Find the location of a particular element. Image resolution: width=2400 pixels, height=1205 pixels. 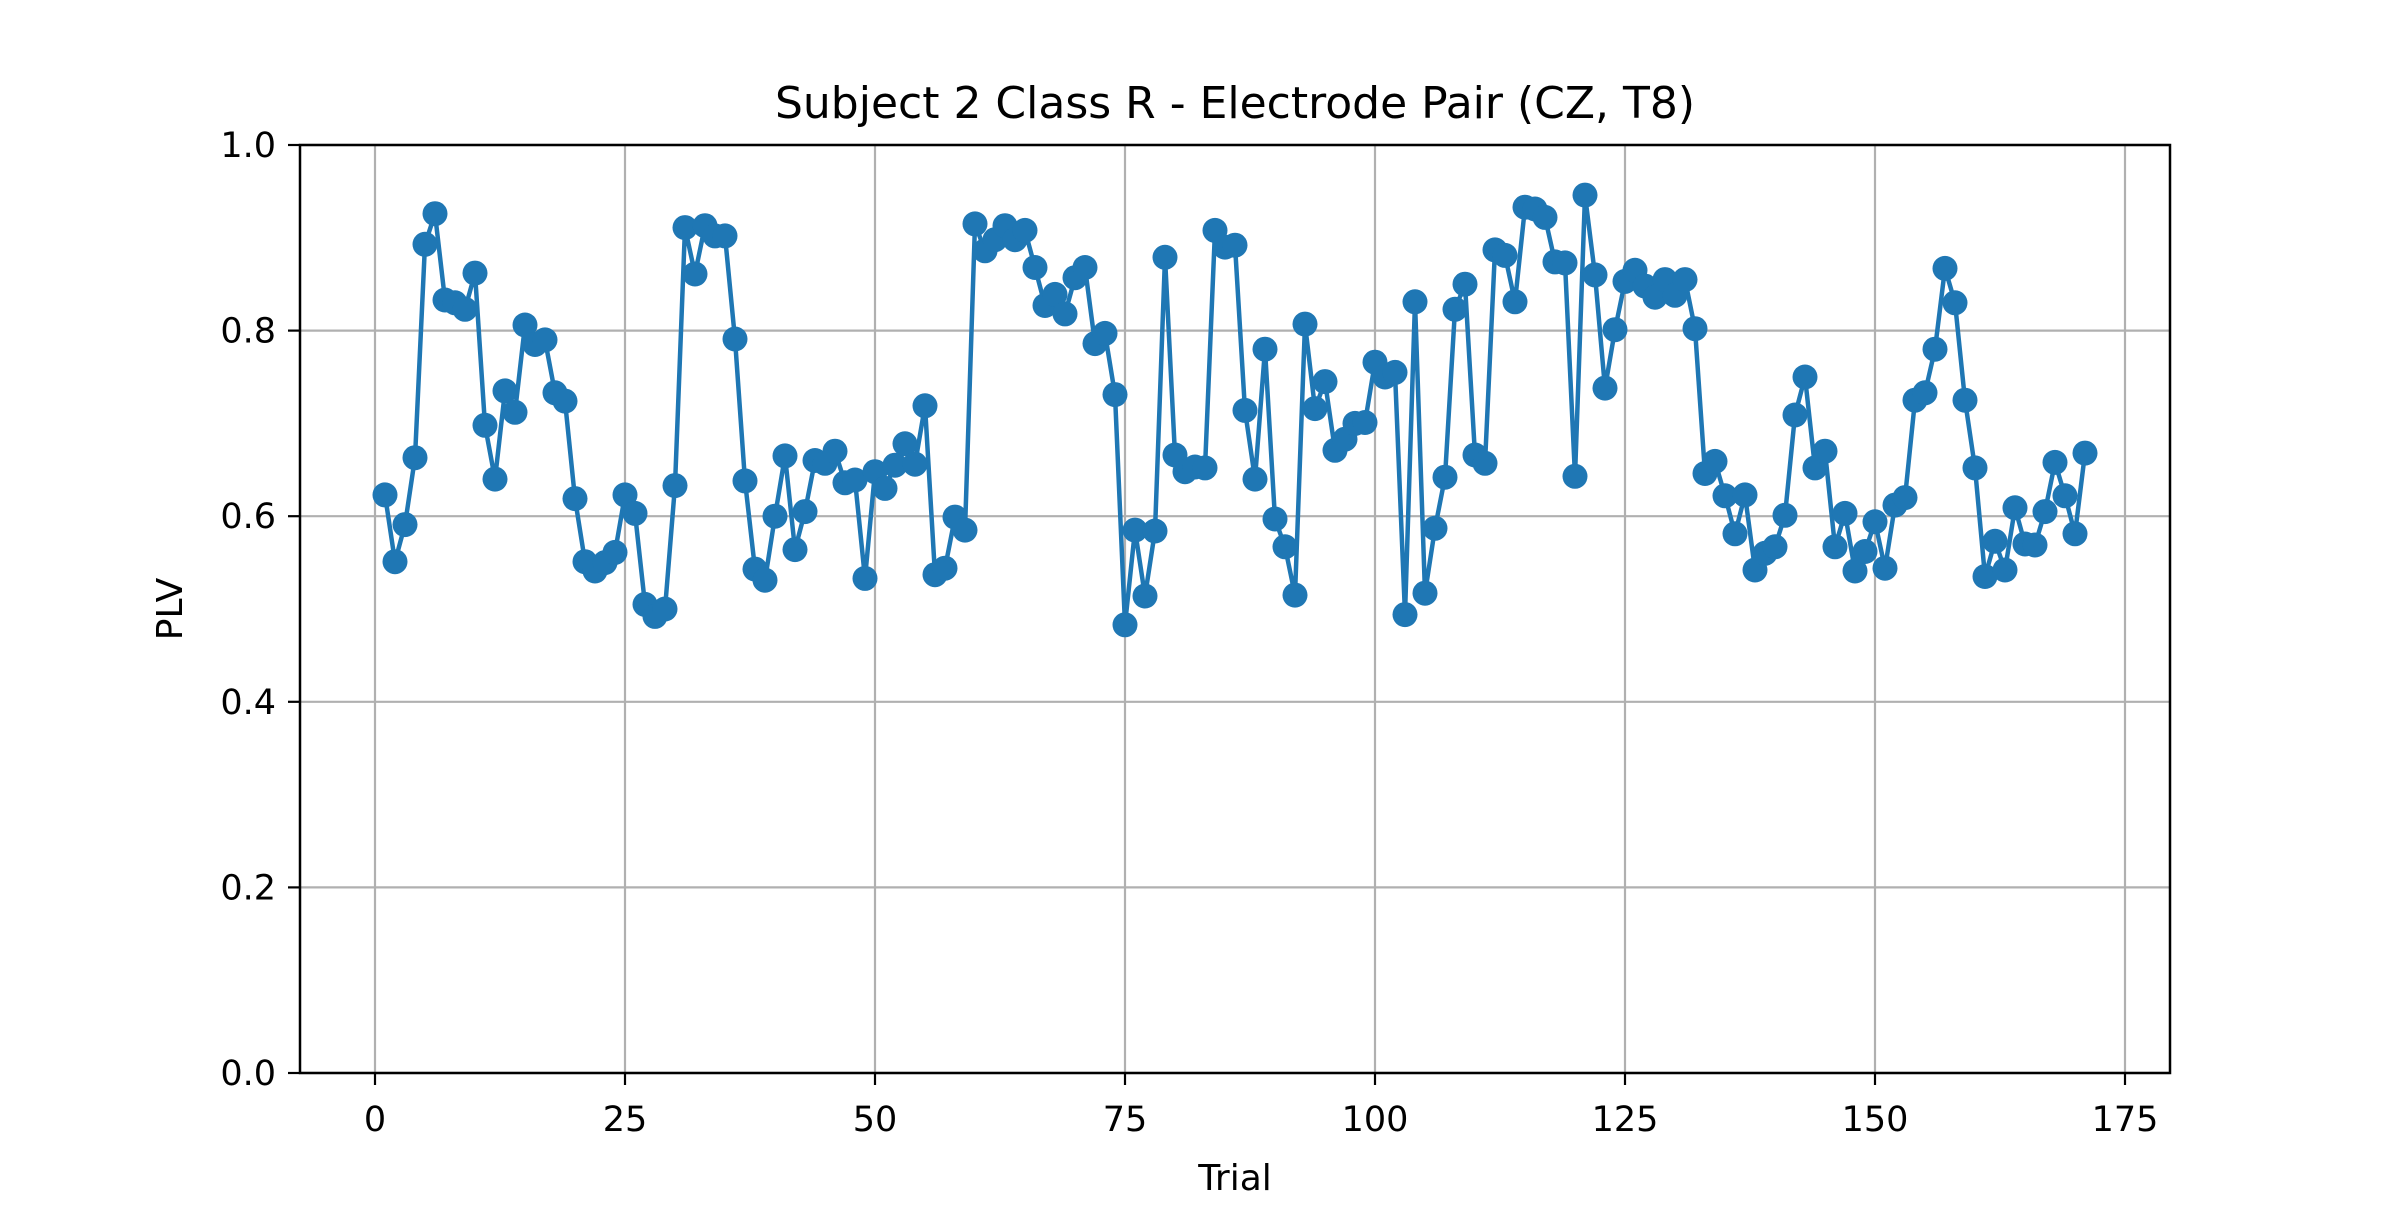

x-tick-label: 50 is located at coordinates (875, 1120).